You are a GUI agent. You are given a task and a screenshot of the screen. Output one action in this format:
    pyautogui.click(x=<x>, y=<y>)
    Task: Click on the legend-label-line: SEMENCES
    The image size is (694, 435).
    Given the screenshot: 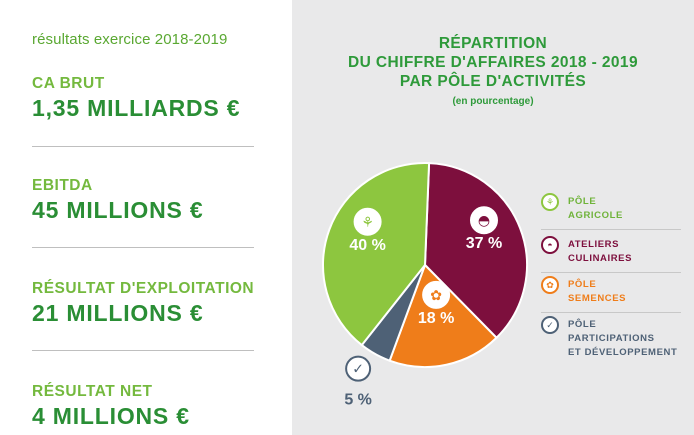 What is the action you would take?
    pyautogui.click(x=597, y=298)
    